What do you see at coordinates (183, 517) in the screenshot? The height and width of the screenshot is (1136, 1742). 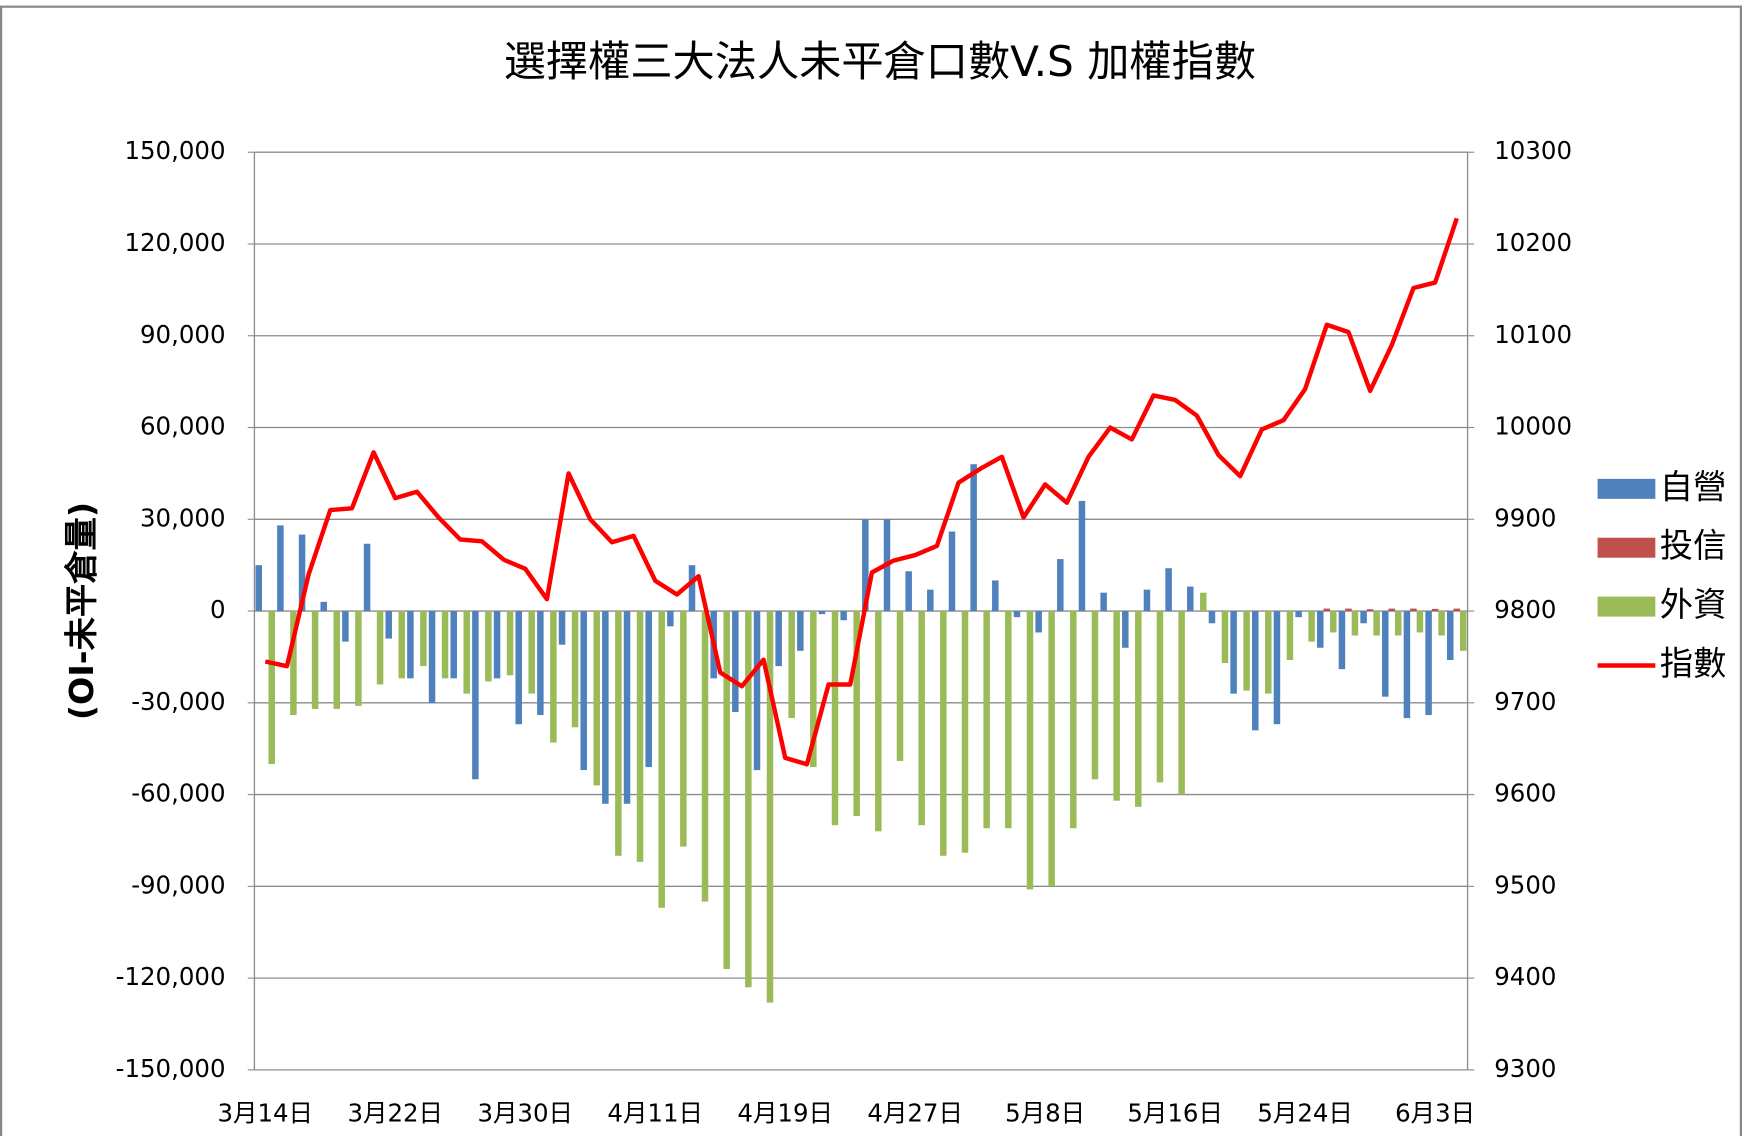 I see `y-tick-label: 30,000` at bounding box center [183, 517].